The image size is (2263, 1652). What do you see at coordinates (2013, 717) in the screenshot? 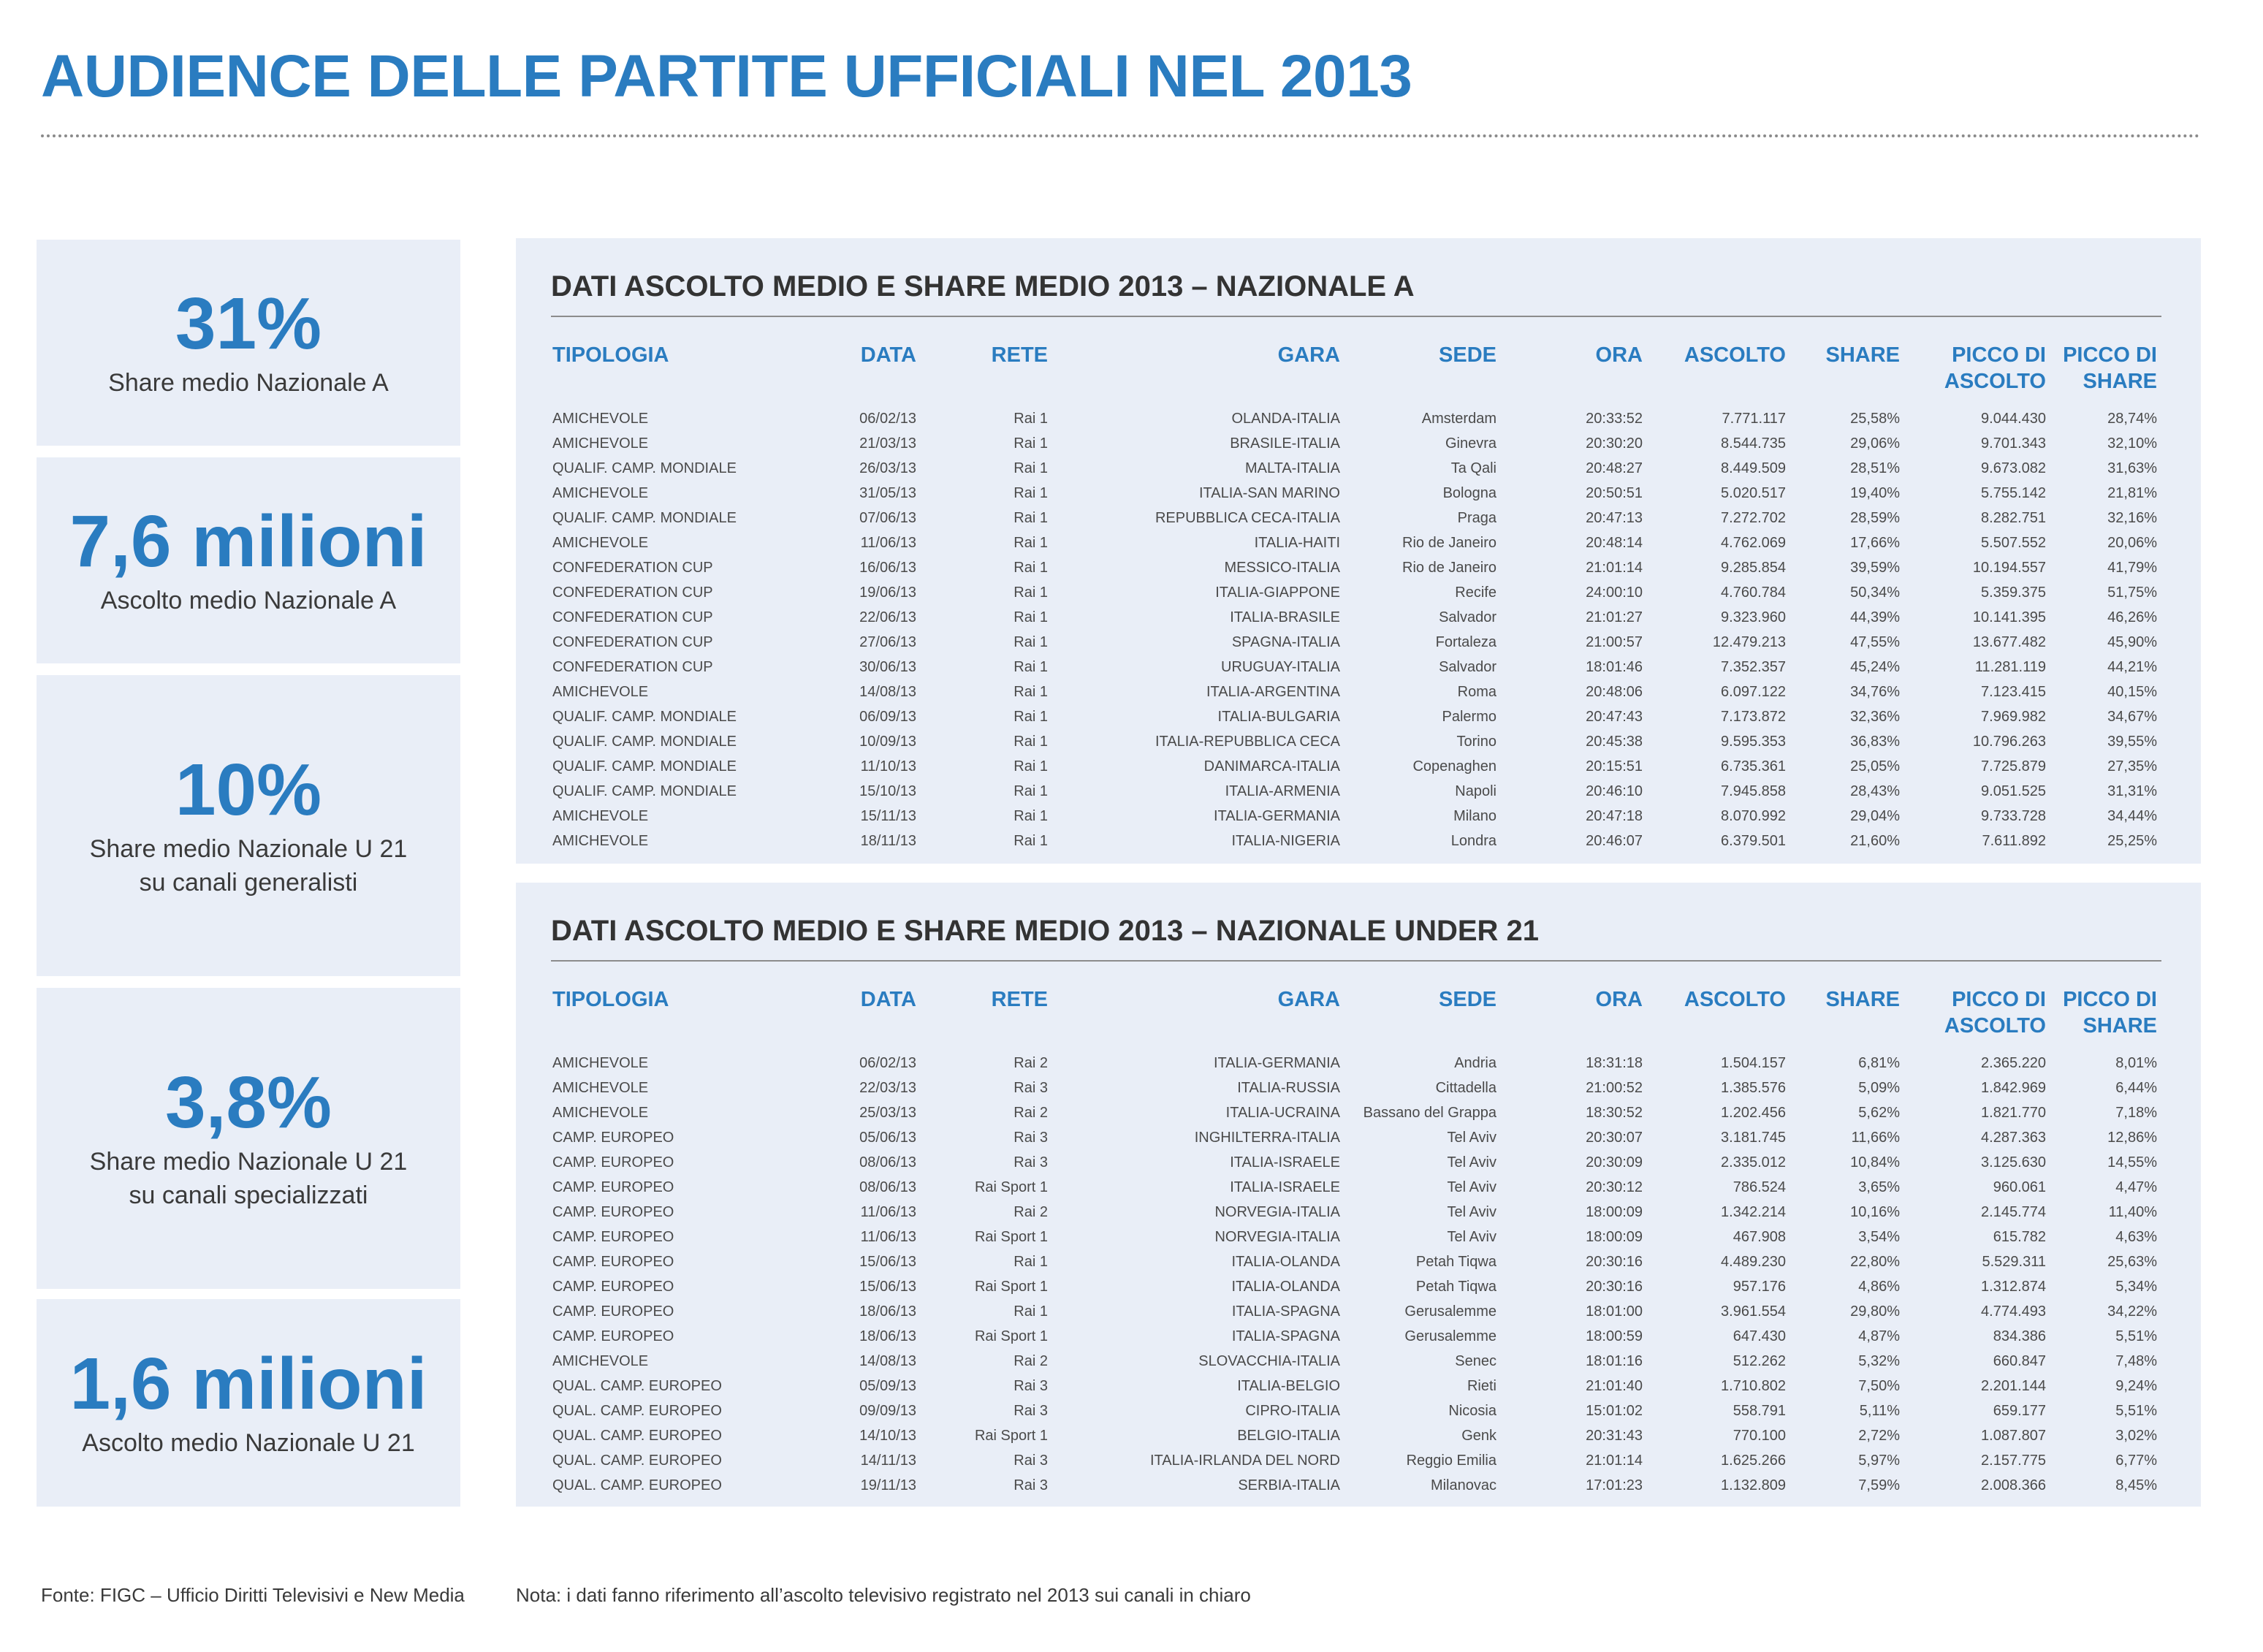
I see `cell-picco-ascolto: 7.969.982` at bounding box center [2013, 717].